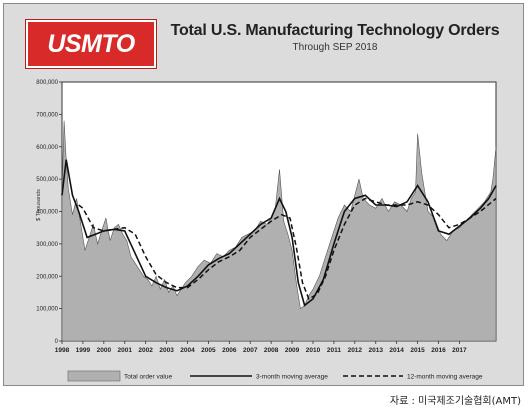 The image size is (529, 413). What do you see at coordinates (47, 83) in the screenshot?
I see `y-tick-label: 800,000` at bounding box center [47, 83].